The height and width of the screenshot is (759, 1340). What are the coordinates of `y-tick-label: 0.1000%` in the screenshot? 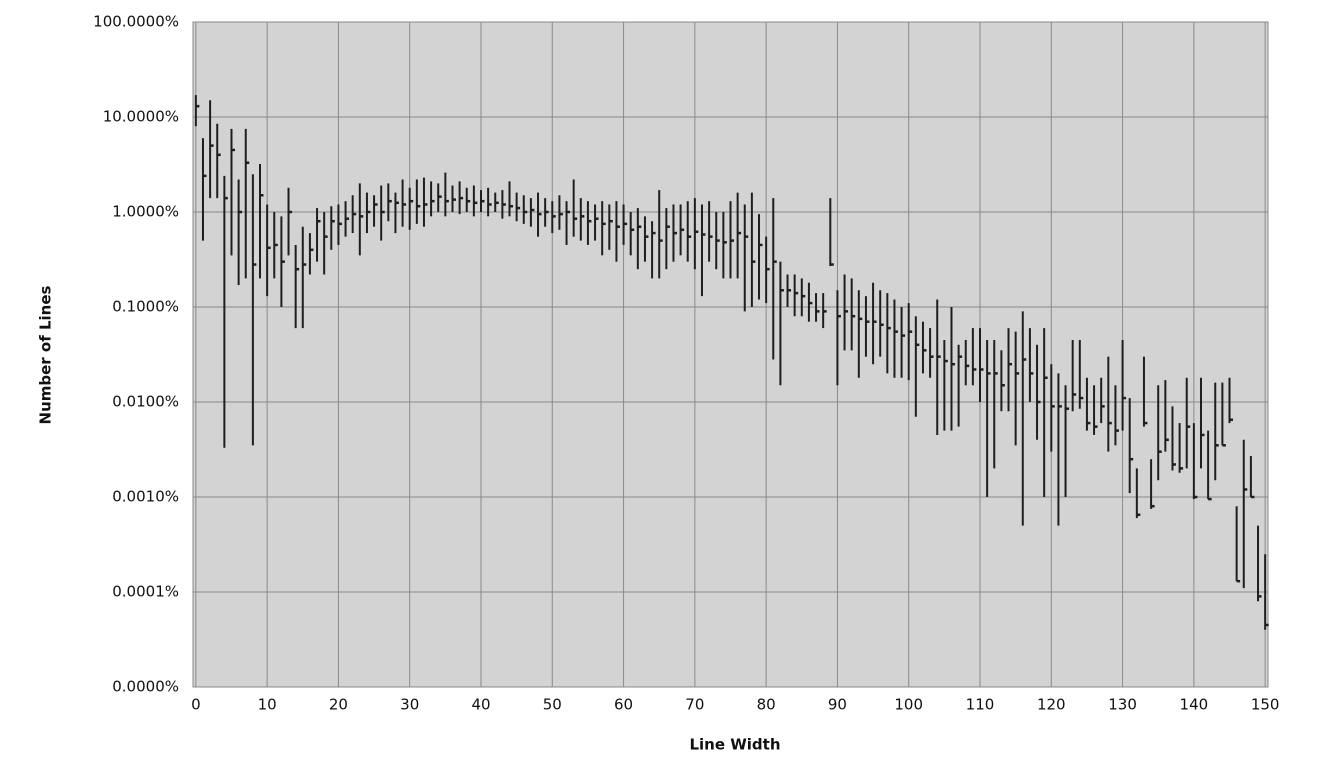 It's located at (145, 307).